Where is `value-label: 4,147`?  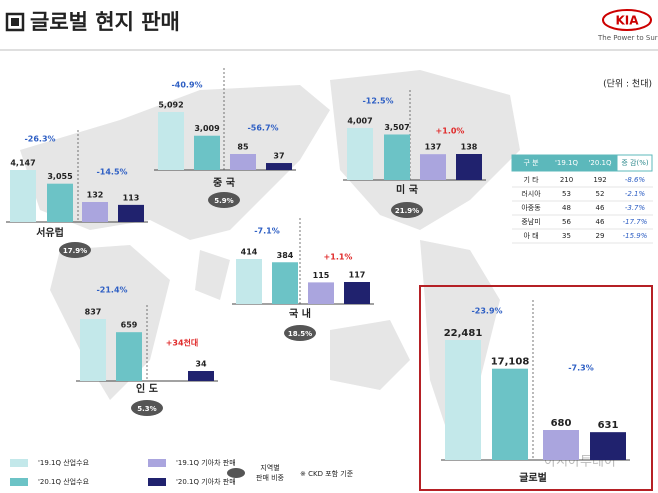 value-label: 4,147 is located at coordinates (22, 163).